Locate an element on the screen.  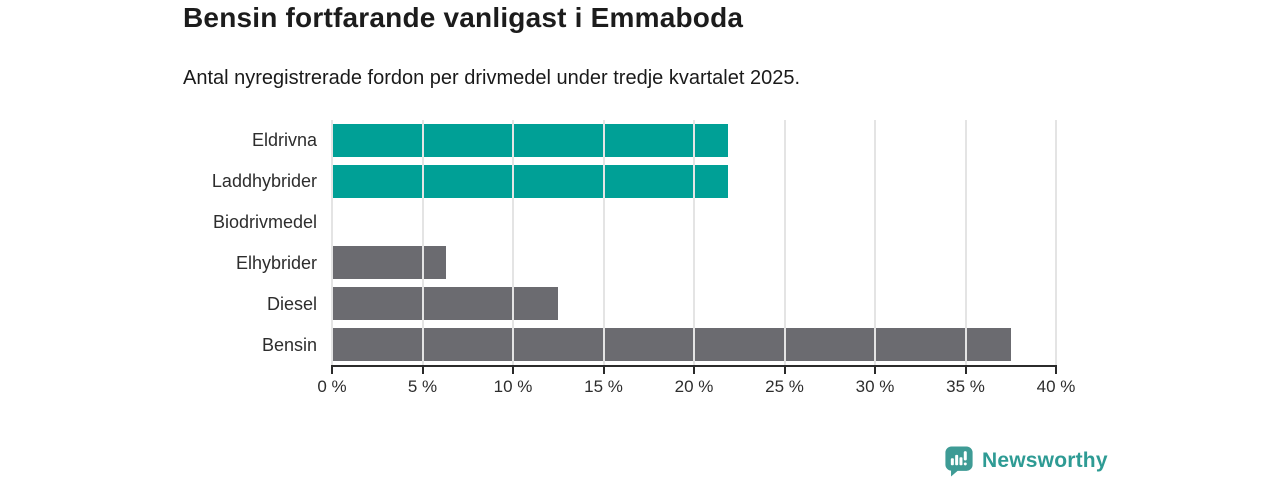
x-axis-tick-label: 5 % is located at coordinates (422, 386).